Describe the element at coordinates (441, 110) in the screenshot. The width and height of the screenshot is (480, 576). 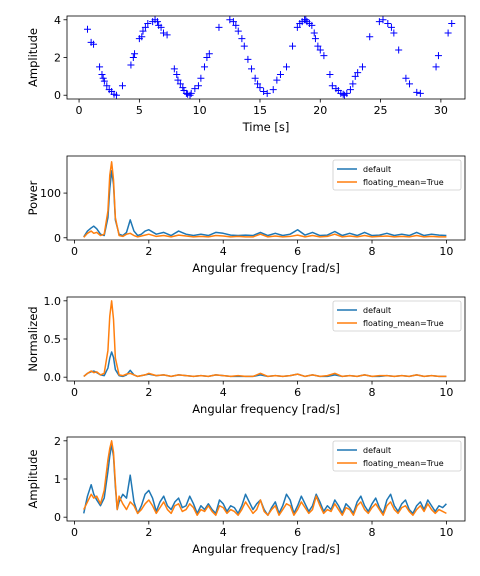
I see `x-tick-label: 30` at that location.